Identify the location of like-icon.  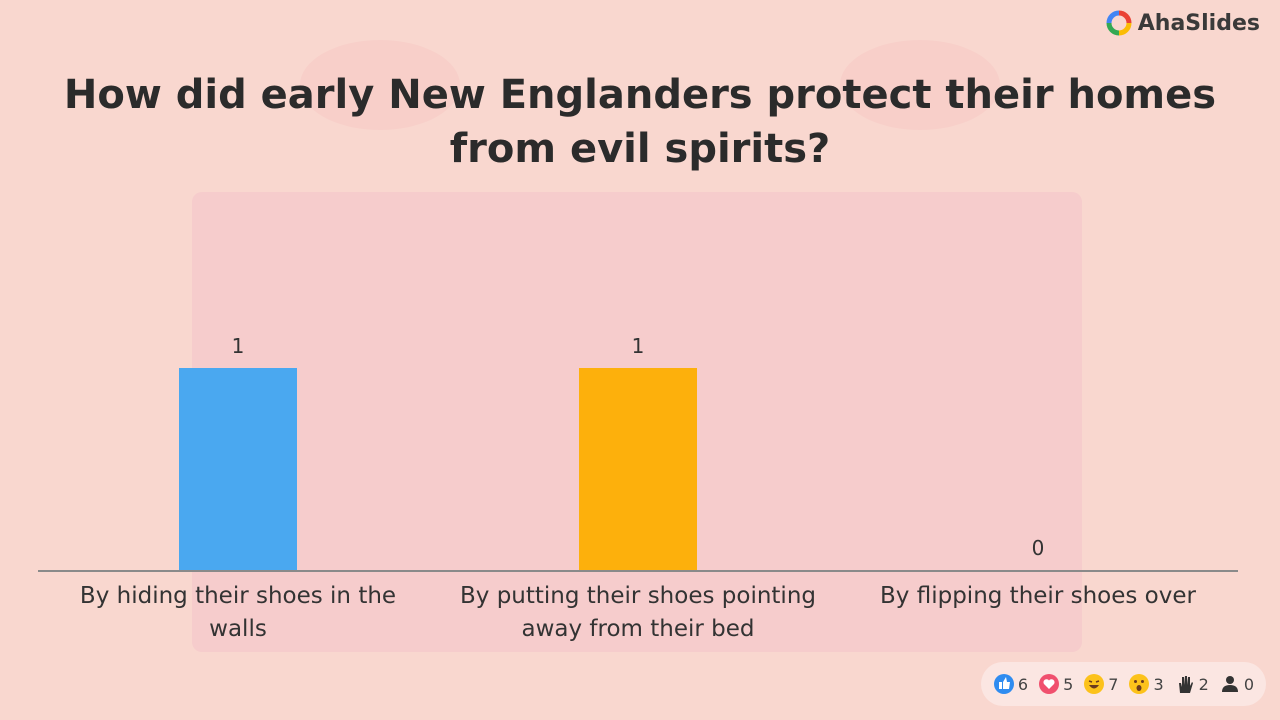
(1003, 684).